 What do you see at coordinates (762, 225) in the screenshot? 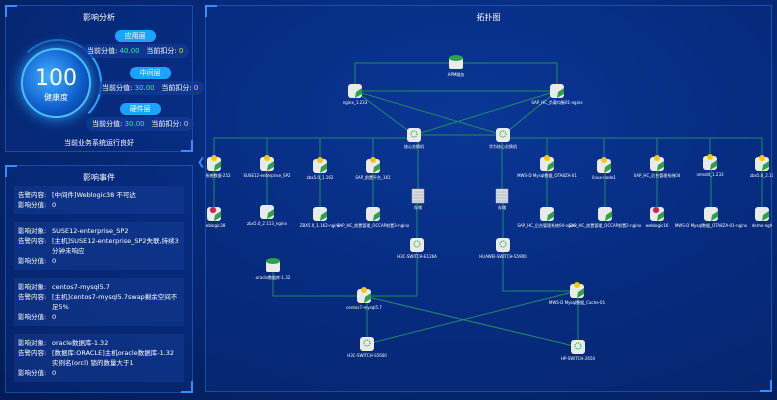
I see `node-label: demo-ngh` at bounding box center [762, 225].